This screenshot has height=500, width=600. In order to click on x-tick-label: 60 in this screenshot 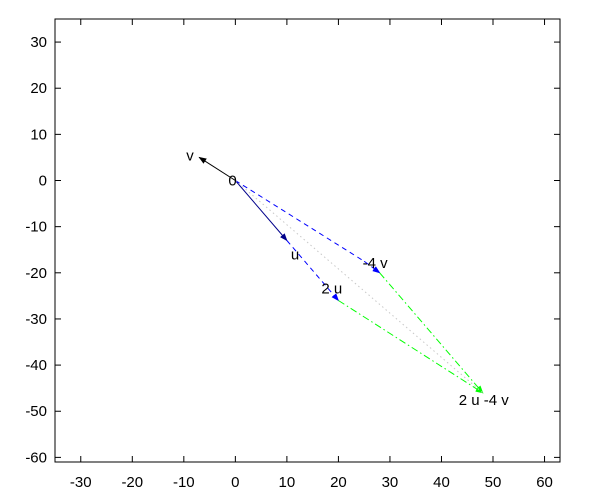, I will do `click(544, 482)`.